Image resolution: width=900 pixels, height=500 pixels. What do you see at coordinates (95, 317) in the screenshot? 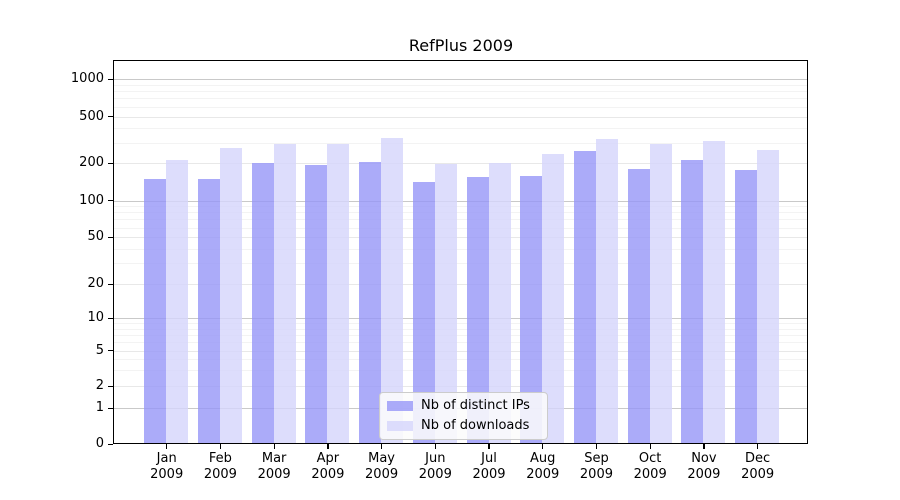
I see `y-tick-label: 10` at bounding box center [95, 317].